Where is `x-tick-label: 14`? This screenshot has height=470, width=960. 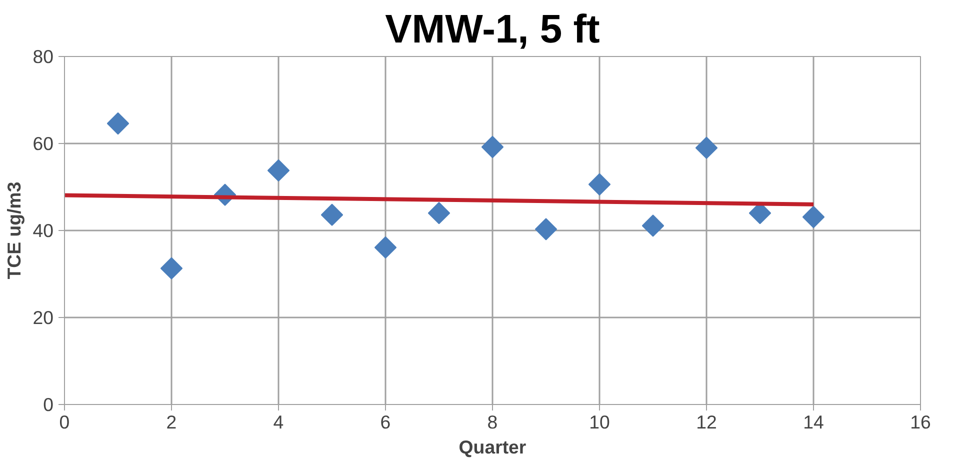
x-tick-label: 14 is located at coordinates (813, 422).